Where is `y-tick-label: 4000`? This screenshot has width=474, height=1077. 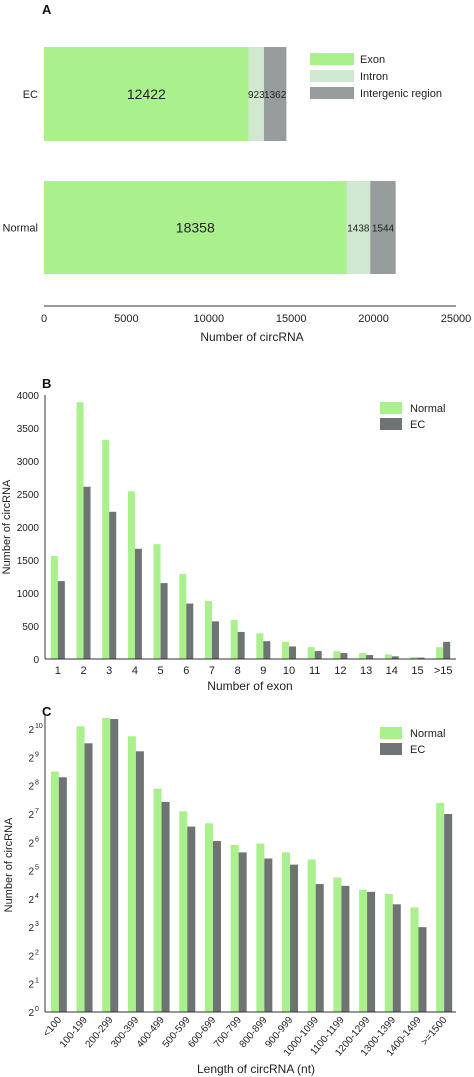 y-tick-label: 4000 is located at coordinates (28, 396).